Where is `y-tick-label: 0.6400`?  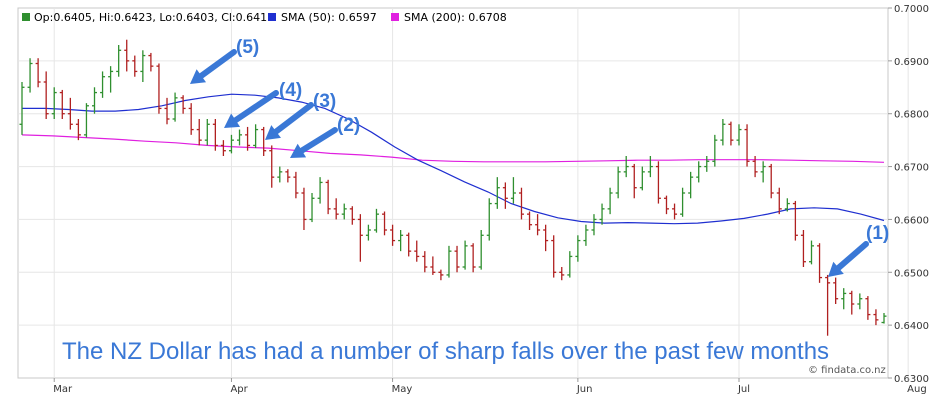
y-tick-label: 0.6400 is located at coordinates (911, 326).